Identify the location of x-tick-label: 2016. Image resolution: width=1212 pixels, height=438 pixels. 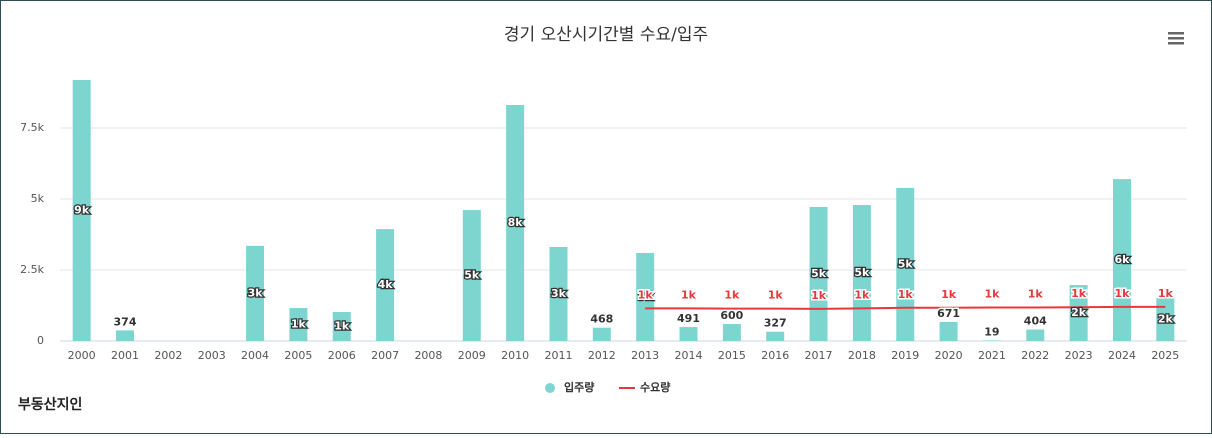
(775, 355).